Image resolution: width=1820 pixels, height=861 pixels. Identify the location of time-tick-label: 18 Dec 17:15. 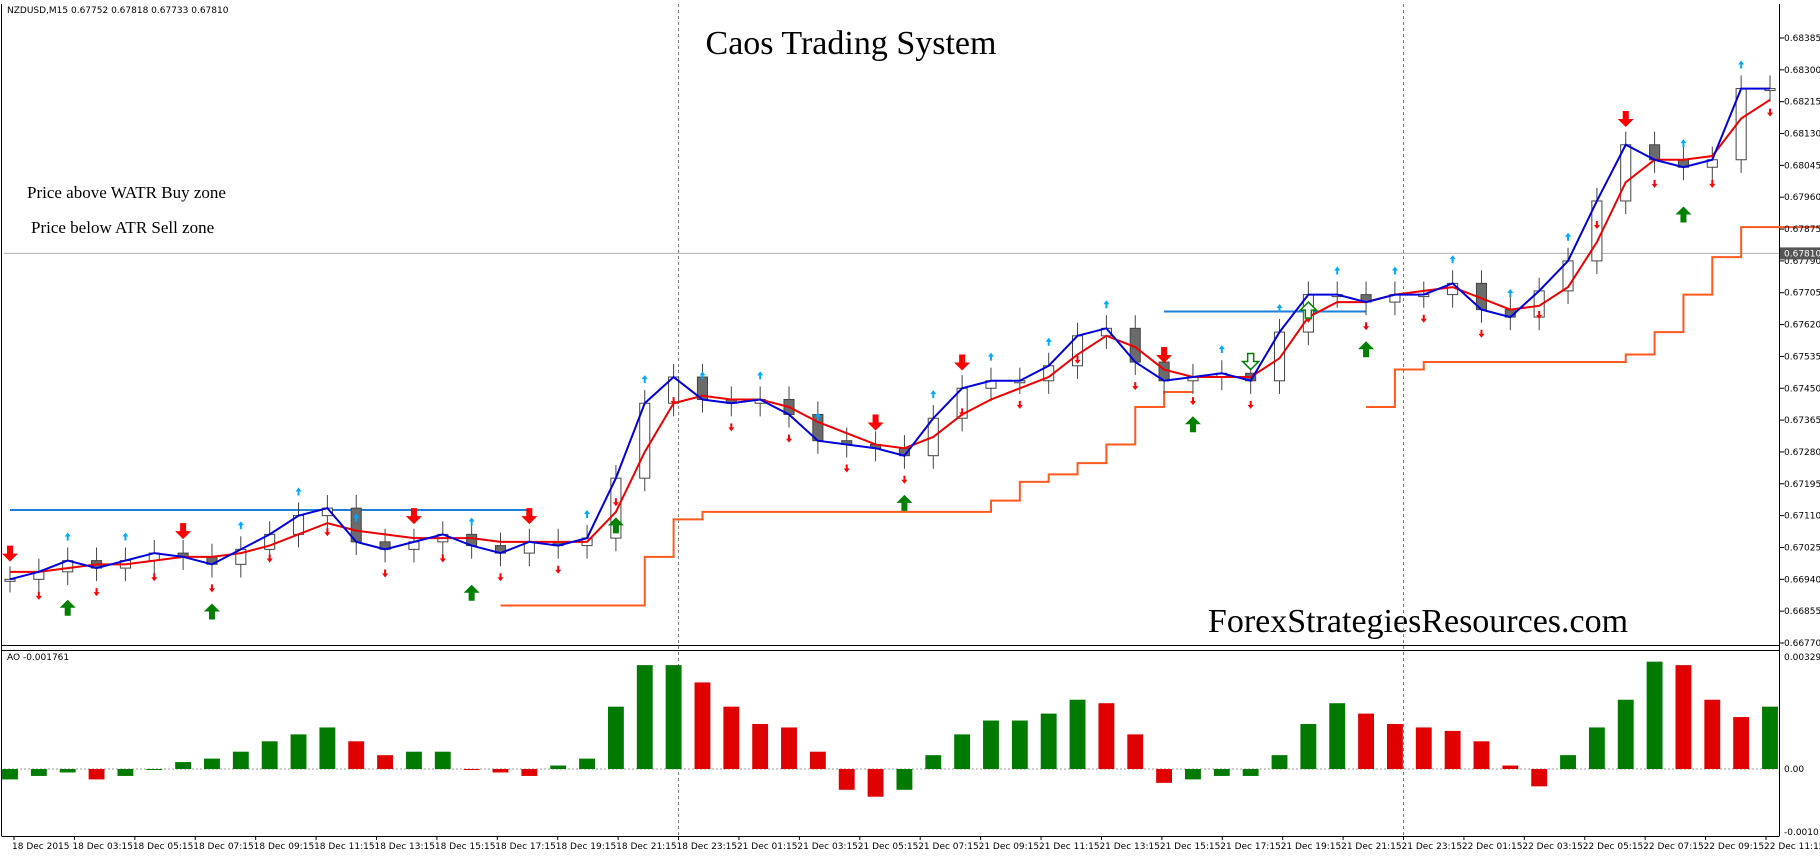
(525, 847).